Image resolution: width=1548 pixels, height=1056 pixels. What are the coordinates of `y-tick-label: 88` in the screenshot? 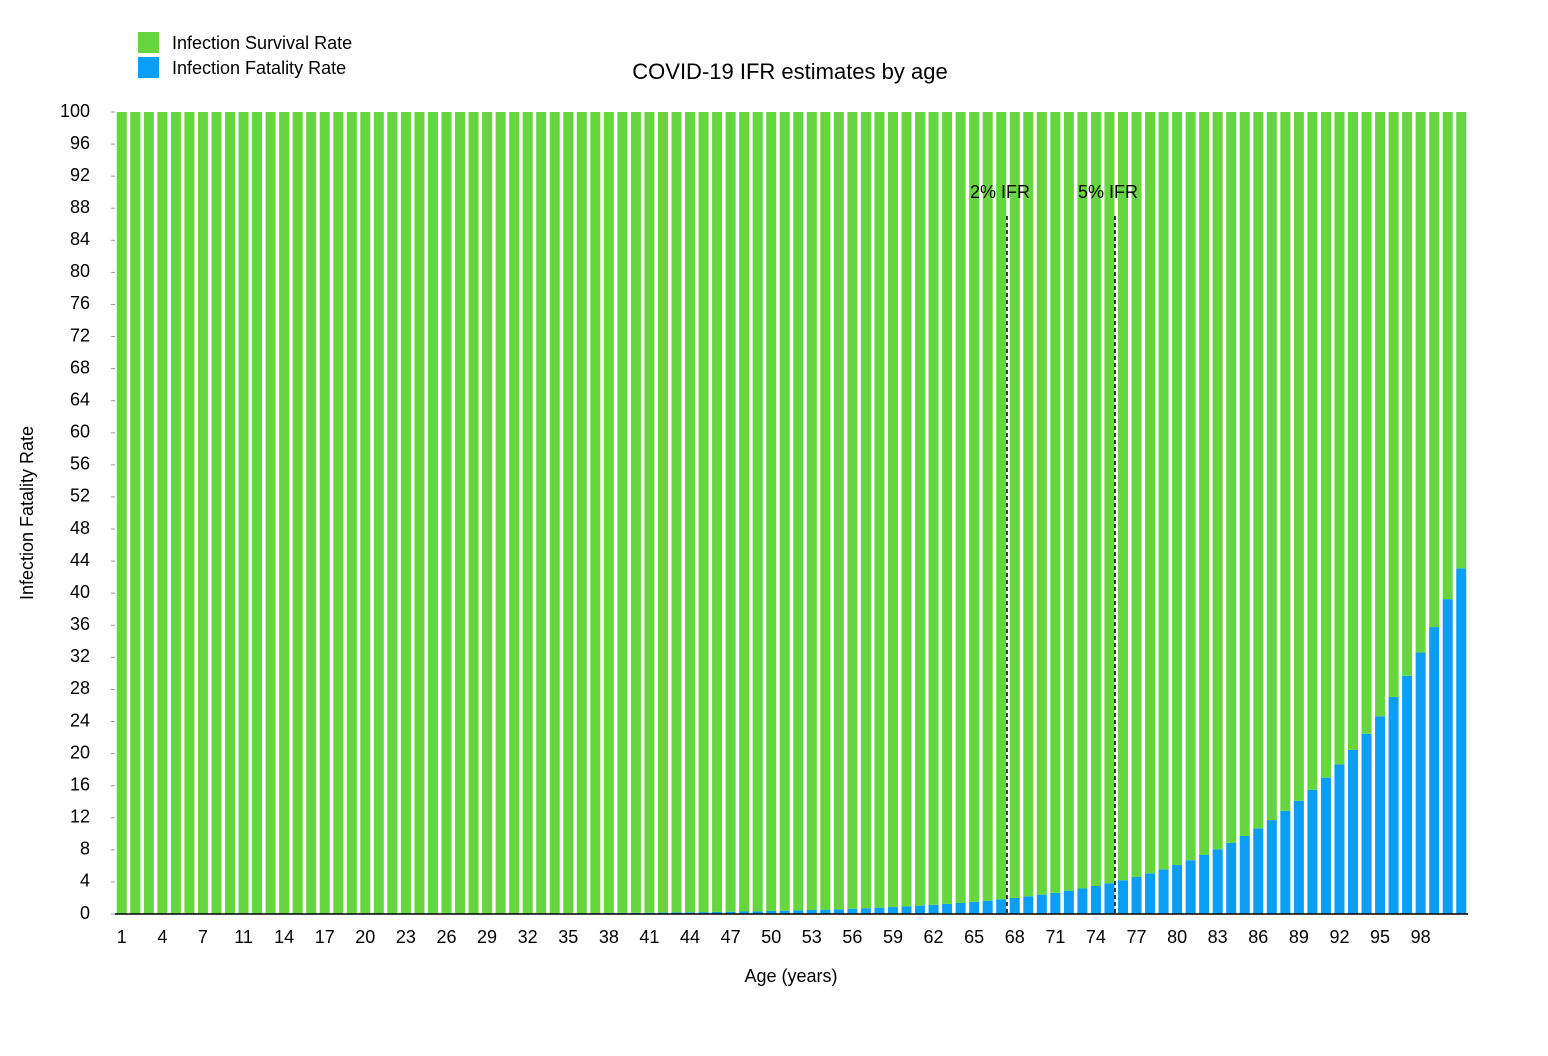 It's located at (80, 207).